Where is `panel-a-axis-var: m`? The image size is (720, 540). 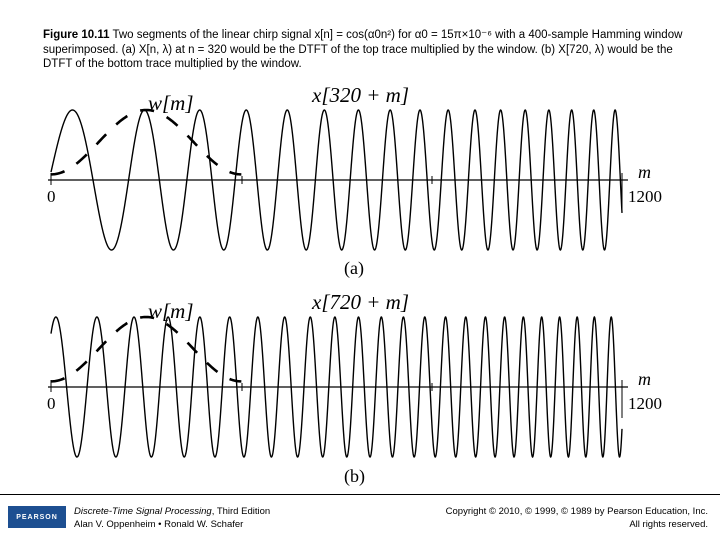 panel-a-axis-var: m is located at coordinates (644, 172).